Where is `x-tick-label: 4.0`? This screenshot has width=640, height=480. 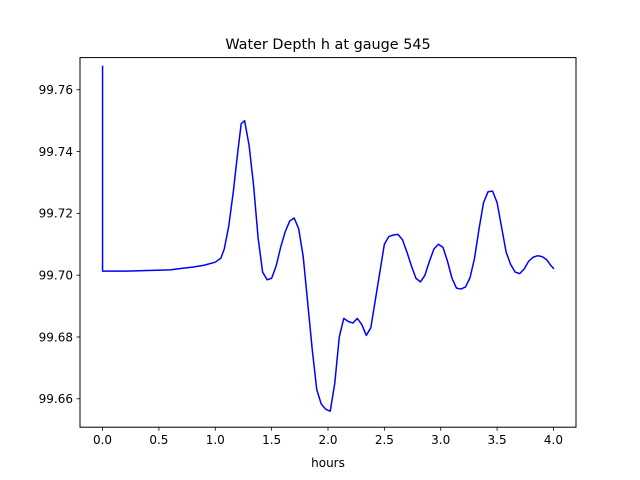
x-tick-label: 4.0 is located at coordinates (553, 440).